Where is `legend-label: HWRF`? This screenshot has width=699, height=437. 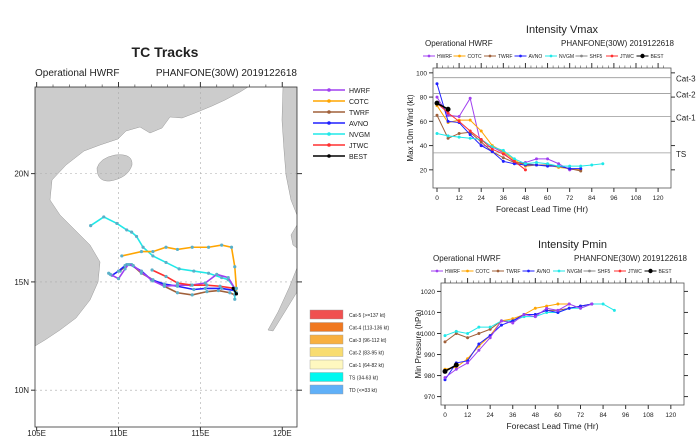 legend-label: HWRF is located at coordinates (444, 57).